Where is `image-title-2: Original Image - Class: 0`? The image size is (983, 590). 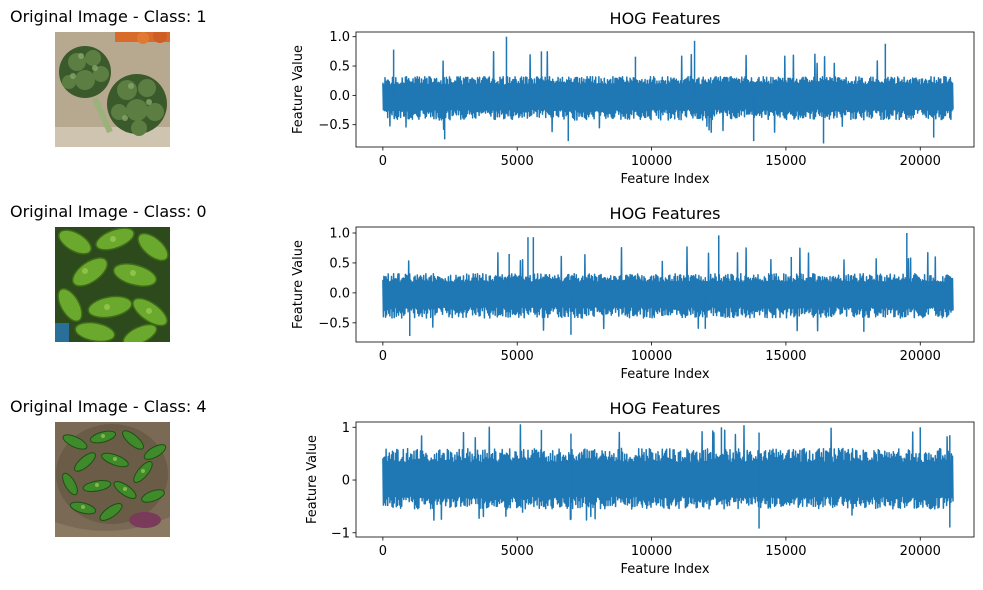
image-title-2: Original Image - Class: 0 is located at coordinates (108, 211).